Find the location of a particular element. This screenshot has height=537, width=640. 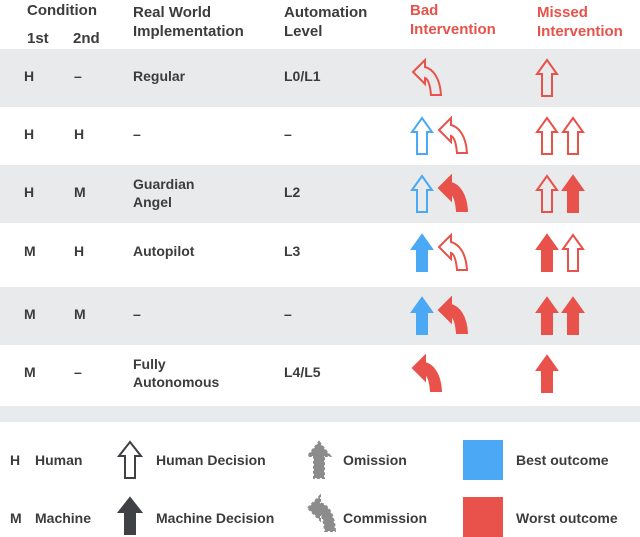

cell-implementation: Regular is located at coordinates (159, 76).